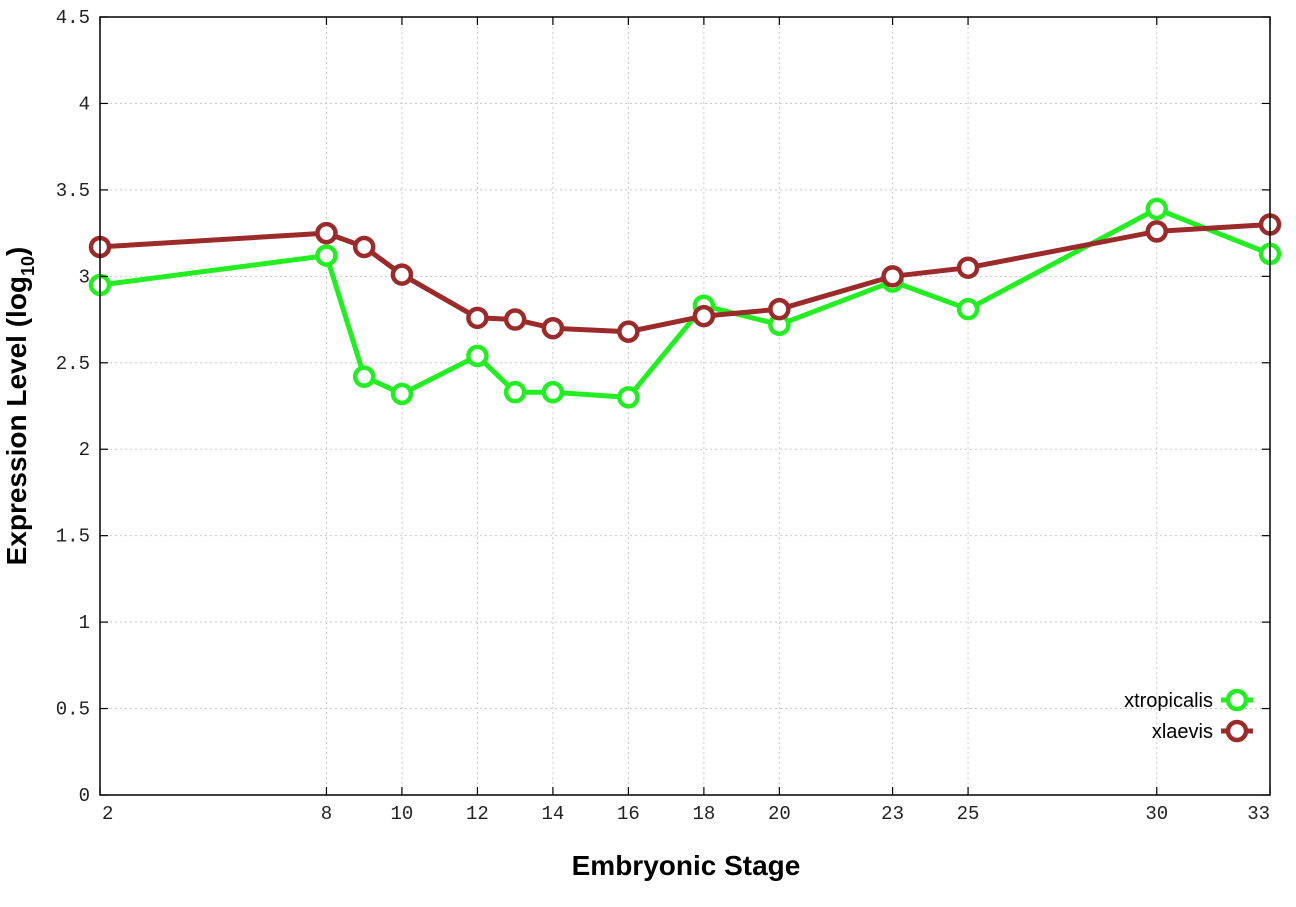 The height and width of the screenshot is (907, 1296). Describe the element at coordinates (84, 796) in the screenshot. I see `y-tick-label: 0` at that location.